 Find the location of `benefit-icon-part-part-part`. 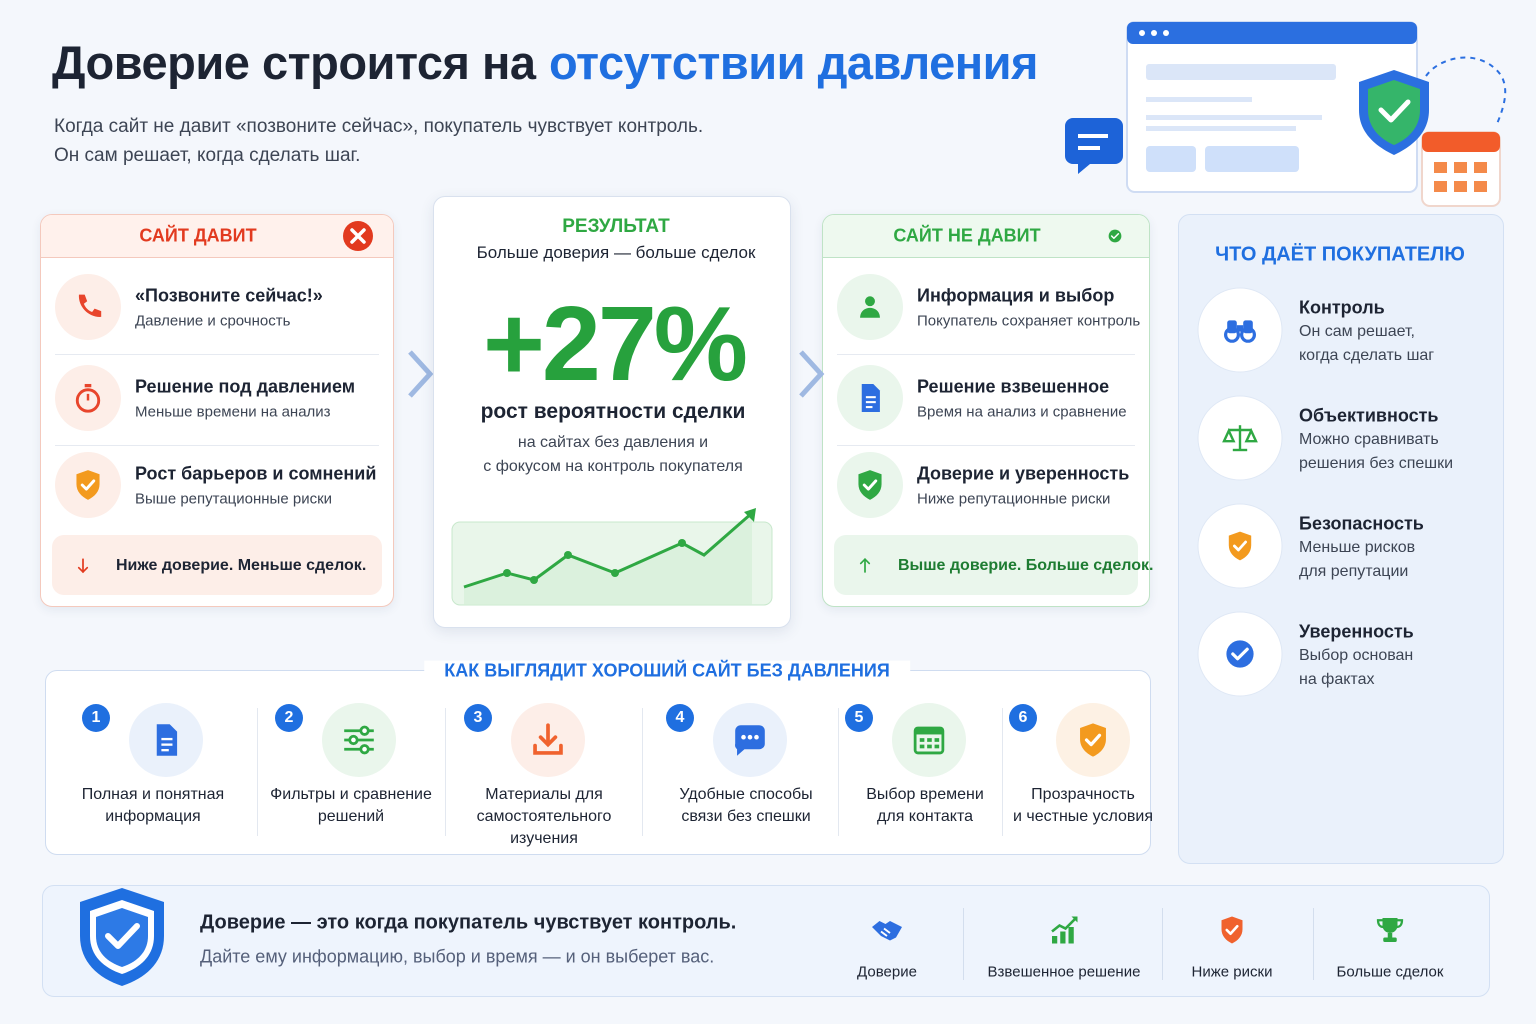

benefit-icon-part-part-part is located at coordinates (1251, 435).